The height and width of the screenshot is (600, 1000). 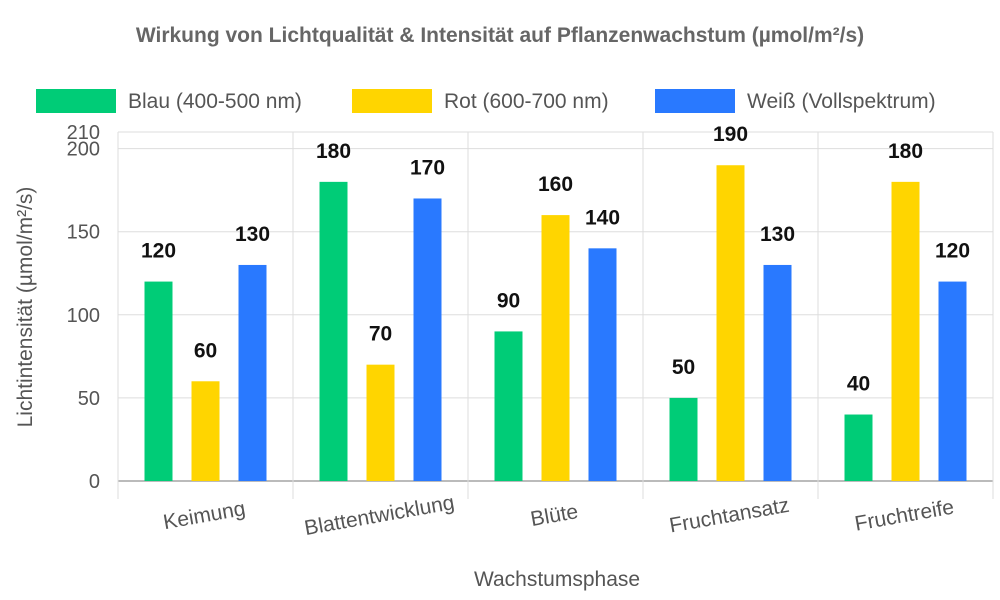 I want to click on data-label: 50, so click(x=683, y=367).